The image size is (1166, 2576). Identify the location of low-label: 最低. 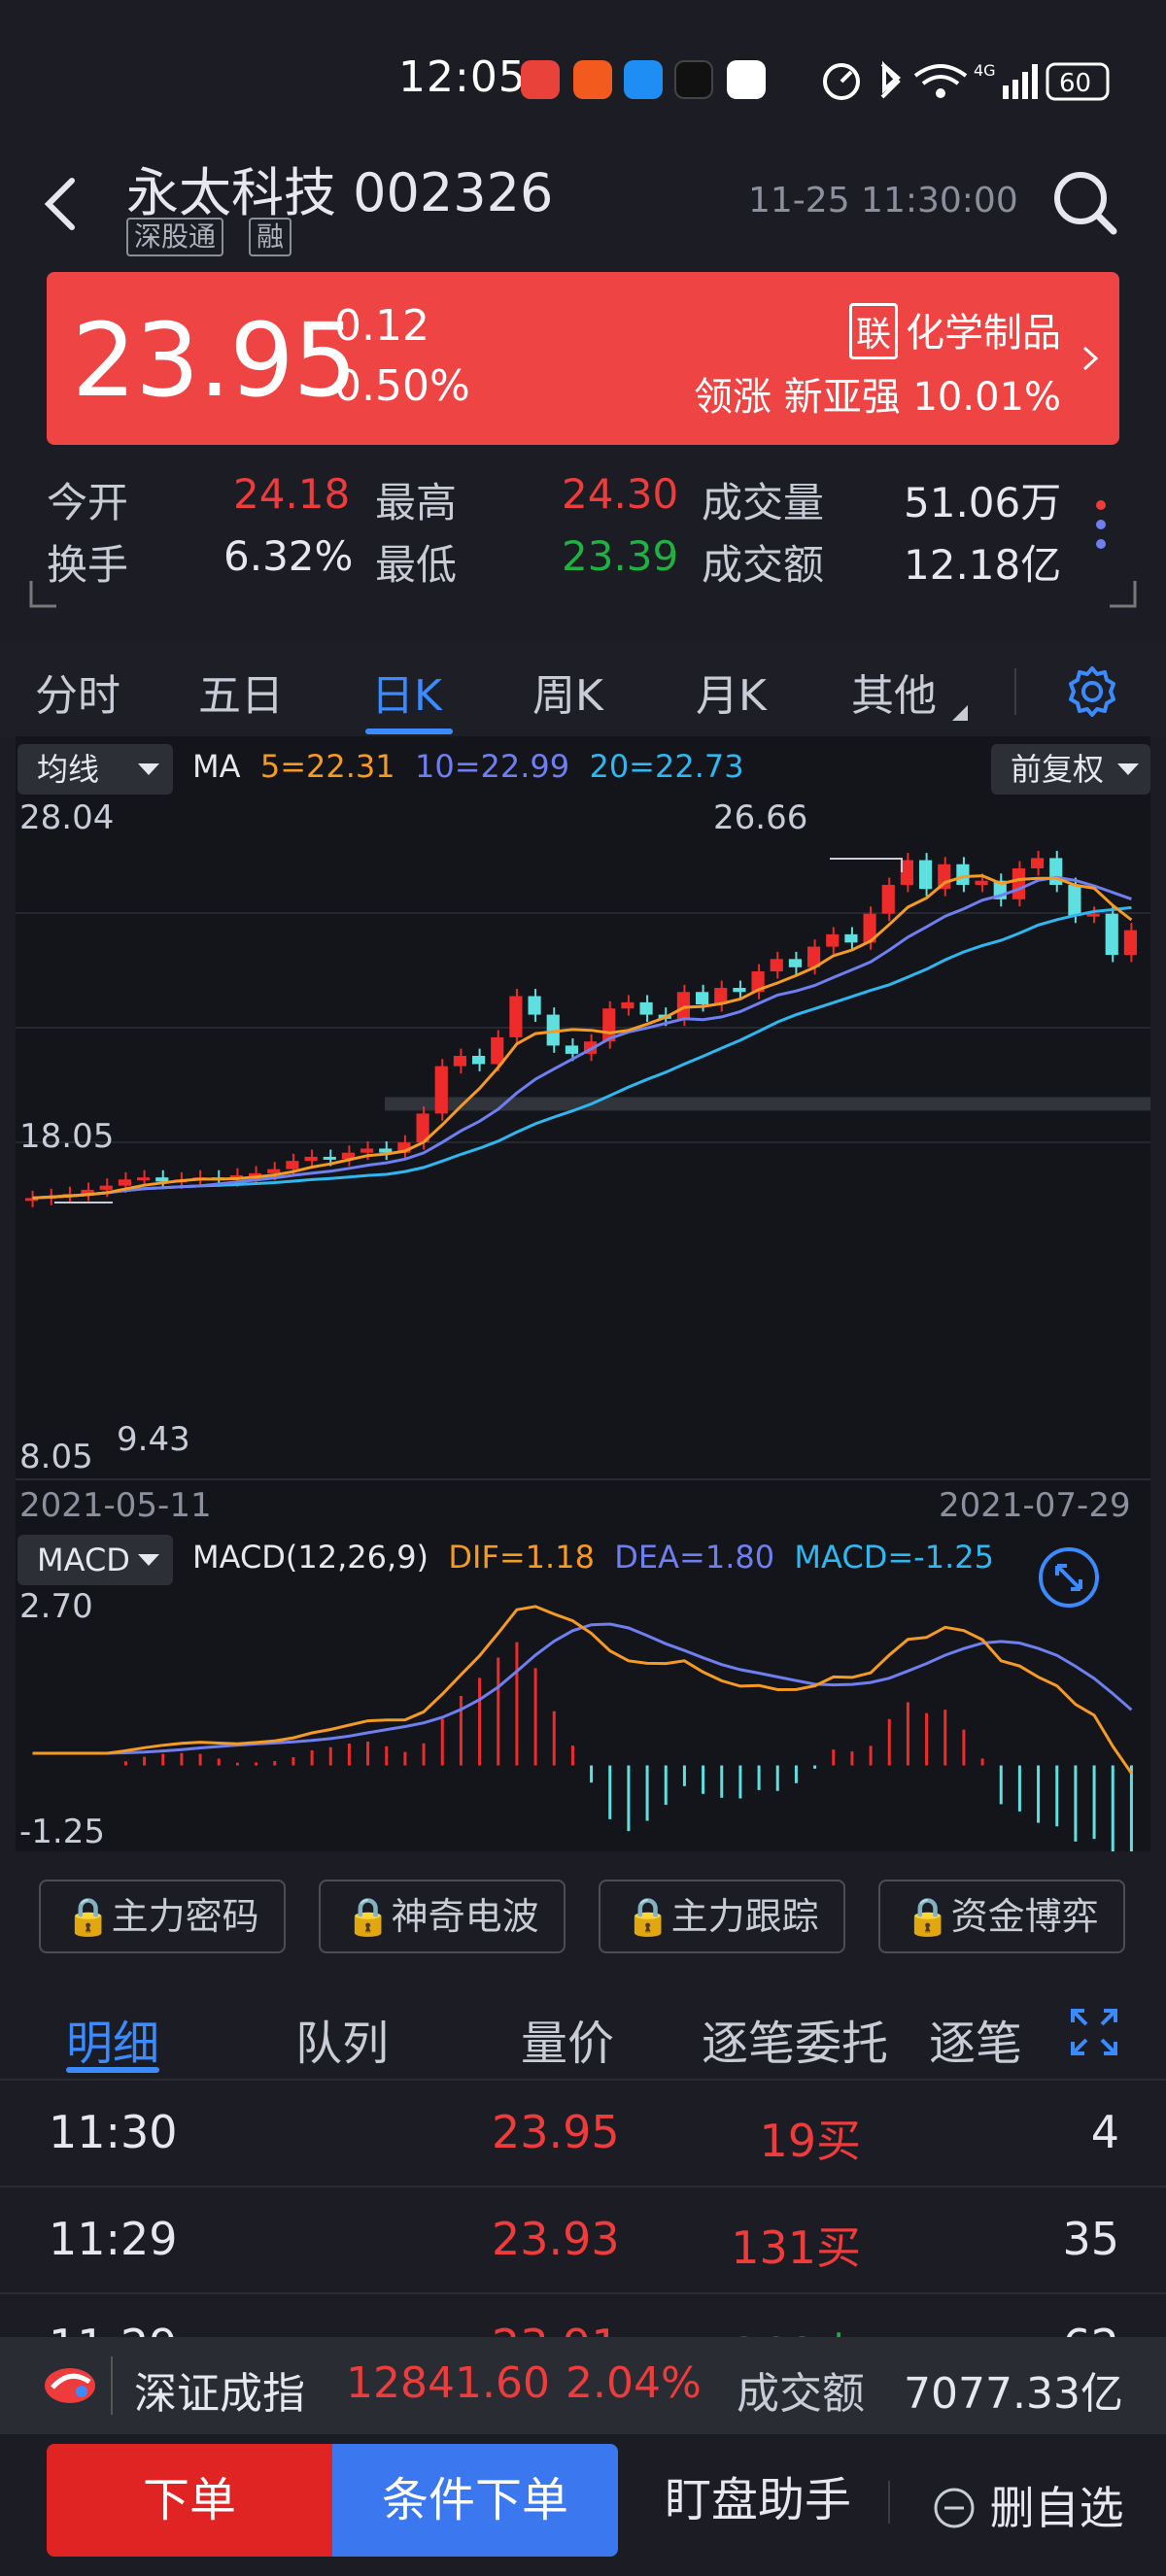
(416, 565).